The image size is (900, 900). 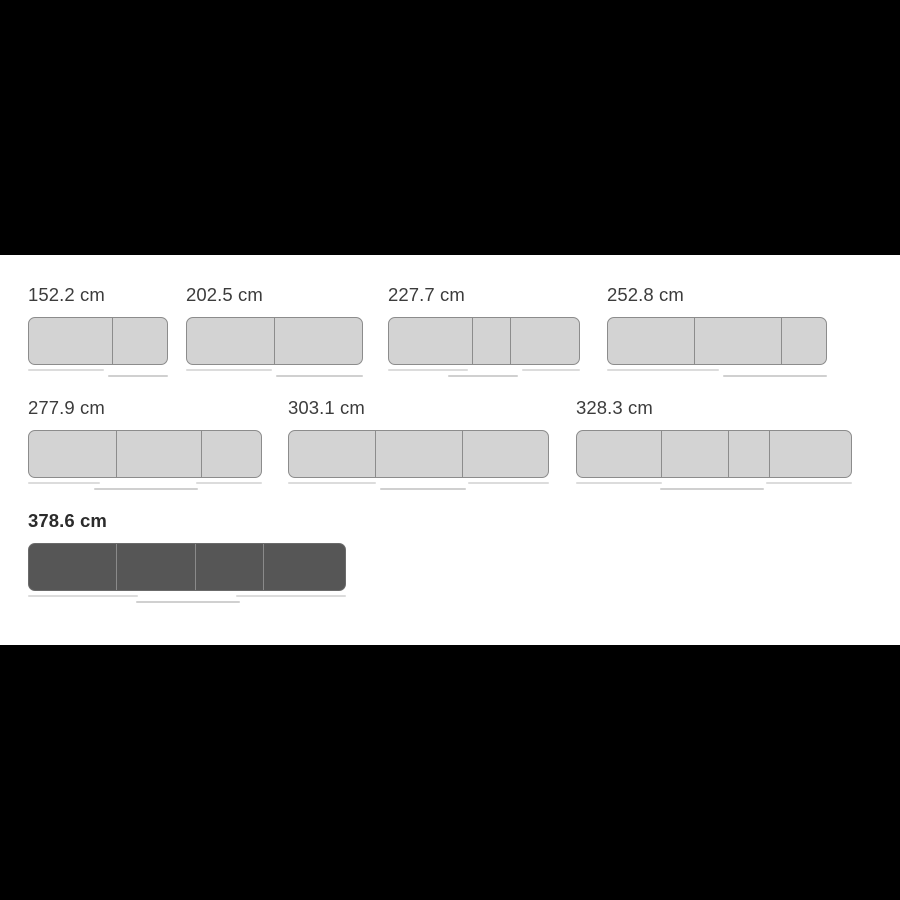 I want to click on size-option-label: 277.9 cm, so click(x=66, y=407).